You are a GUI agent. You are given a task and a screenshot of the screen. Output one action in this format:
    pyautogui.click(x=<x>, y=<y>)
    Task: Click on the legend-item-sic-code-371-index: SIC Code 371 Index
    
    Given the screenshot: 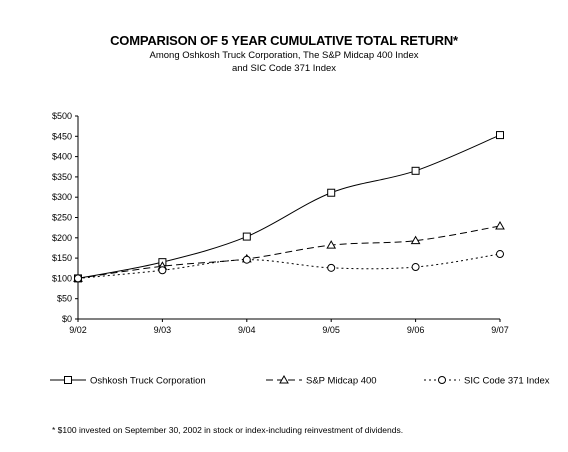 What is the action you would take?
    pyautogui.click(x=487, y=381)
    